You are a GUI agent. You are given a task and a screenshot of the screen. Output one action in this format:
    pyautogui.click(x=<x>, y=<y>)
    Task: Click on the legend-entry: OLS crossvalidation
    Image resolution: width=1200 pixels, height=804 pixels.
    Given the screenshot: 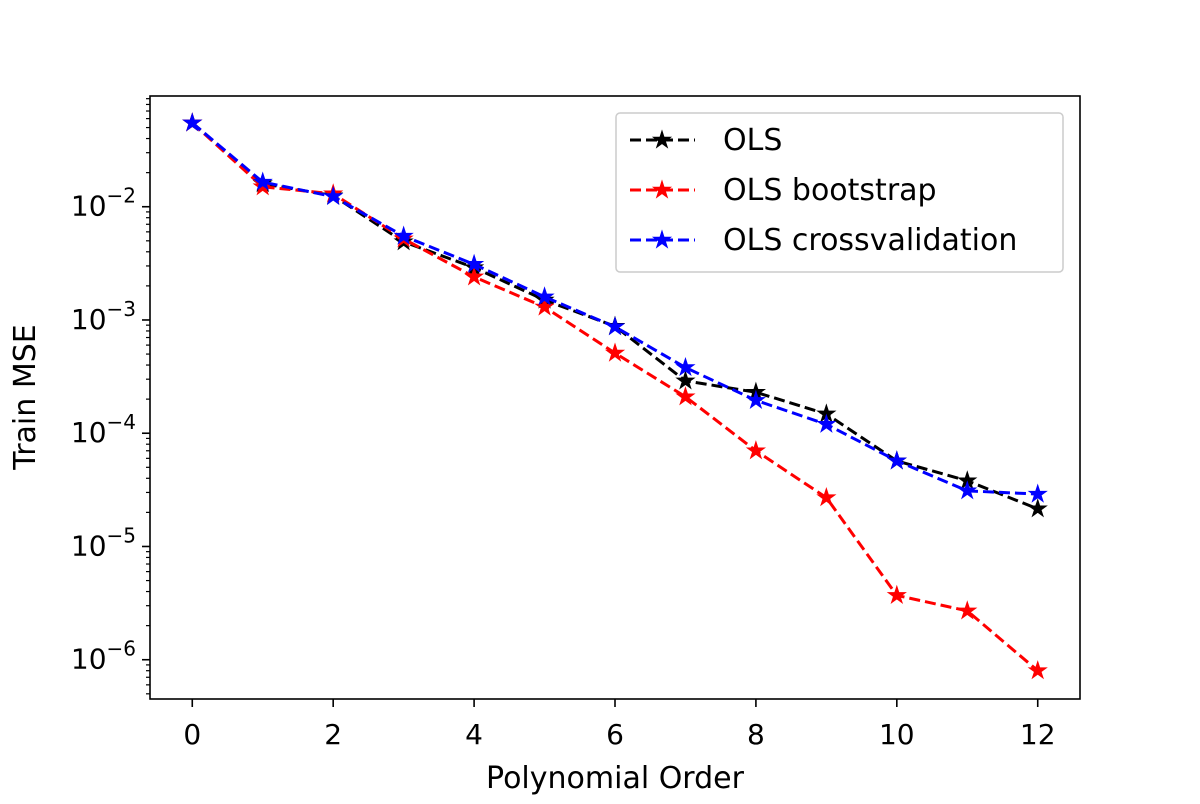 What is the action you would take?
    pyautogui.click(x=823, y=240)
    